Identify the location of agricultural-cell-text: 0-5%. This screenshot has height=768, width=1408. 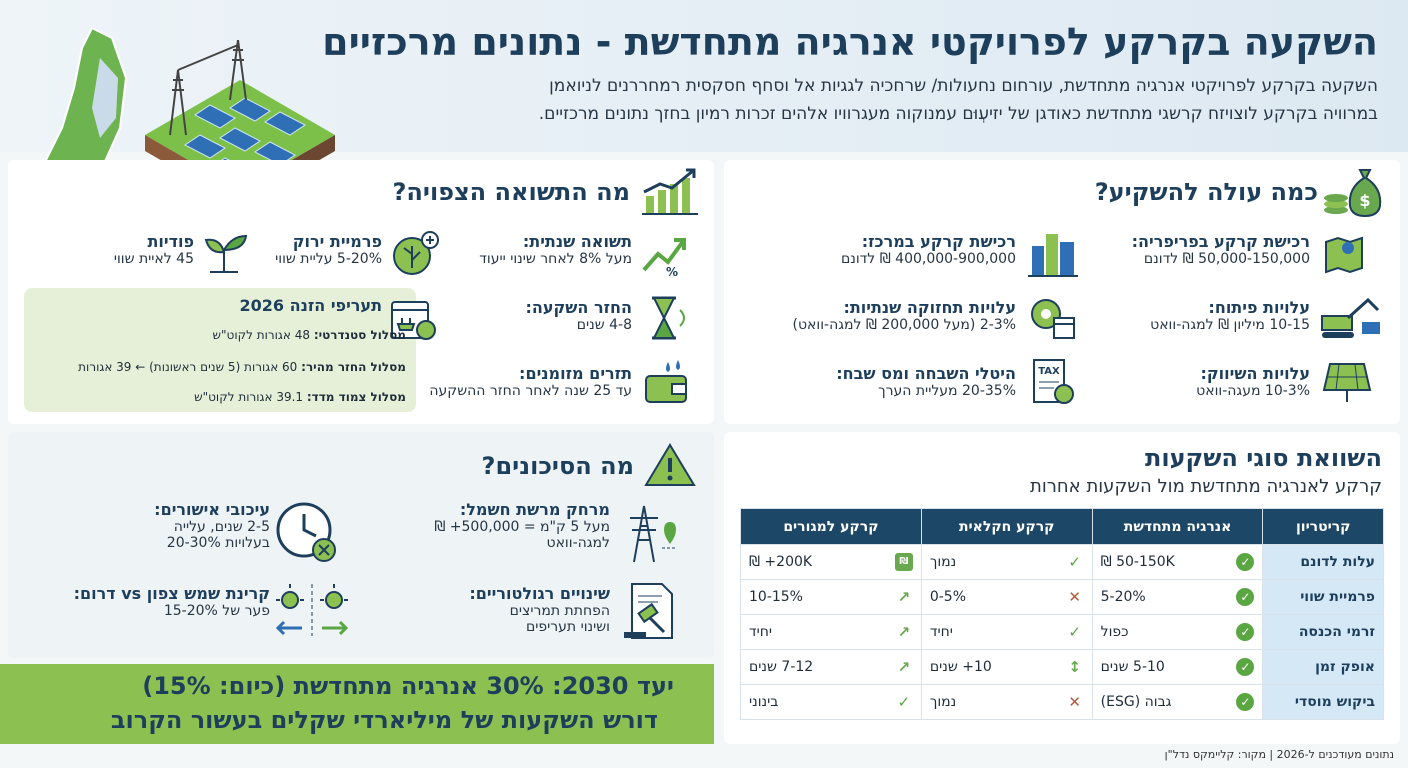
(948, 597).